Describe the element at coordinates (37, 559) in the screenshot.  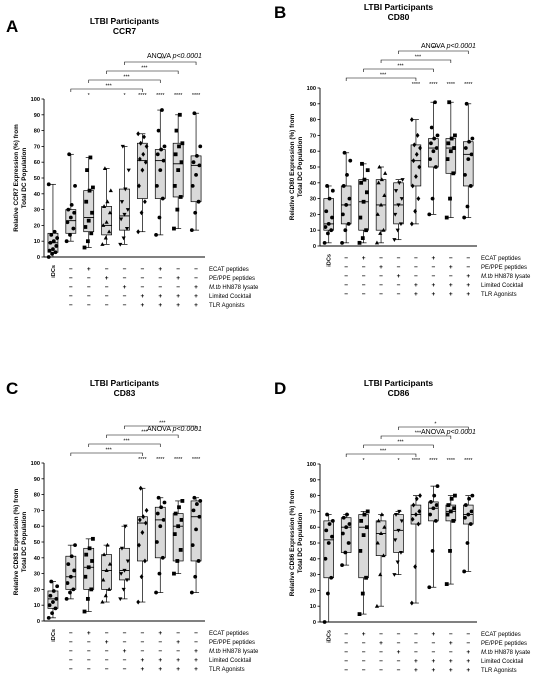
I see `y-tick-label: 40` at that location.